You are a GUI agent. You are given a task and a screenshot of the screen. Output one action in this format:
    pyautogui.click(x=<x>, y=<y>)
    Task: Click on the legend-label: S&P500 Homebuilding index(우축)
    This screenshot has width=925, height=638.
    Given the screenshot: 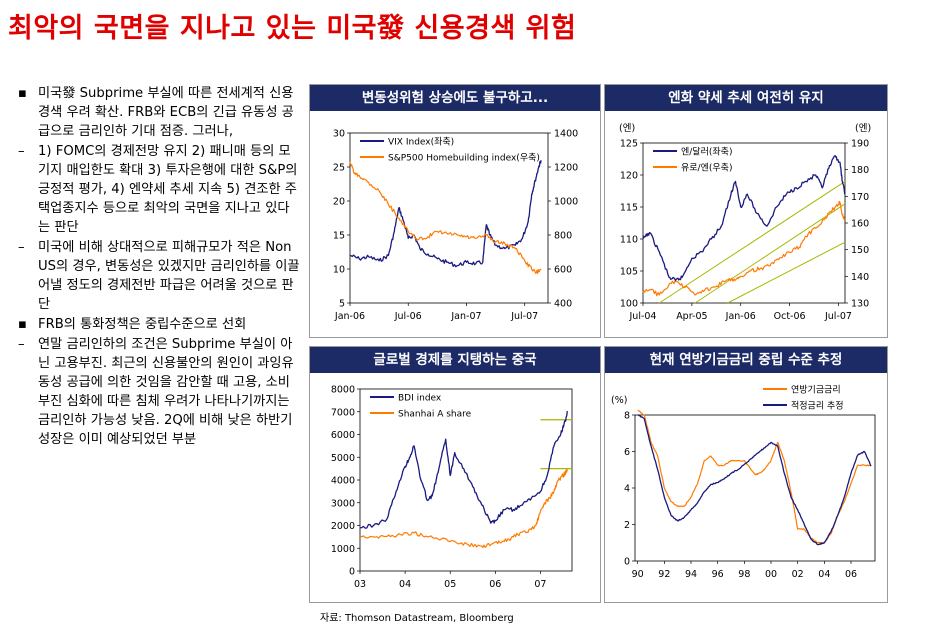 What is the action you would take?
    pyautogui.click(x=464, y=158)
    